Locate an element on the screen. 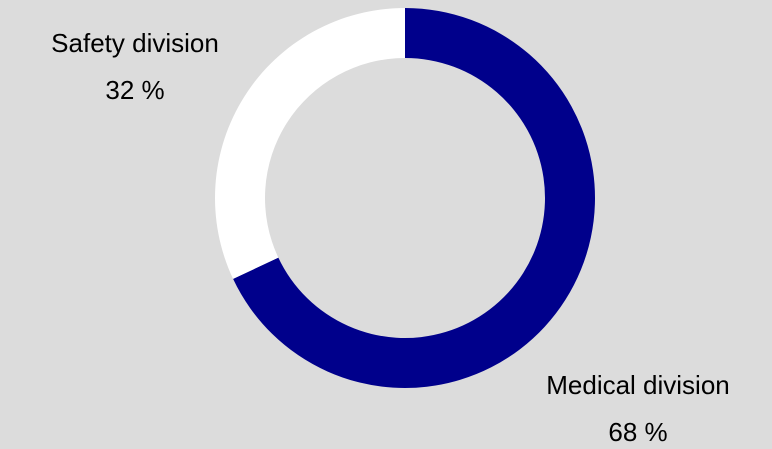 The height and width of the screenshot is (449, 772). slice-value-label: 68 % is located at coordinates (637, 432).